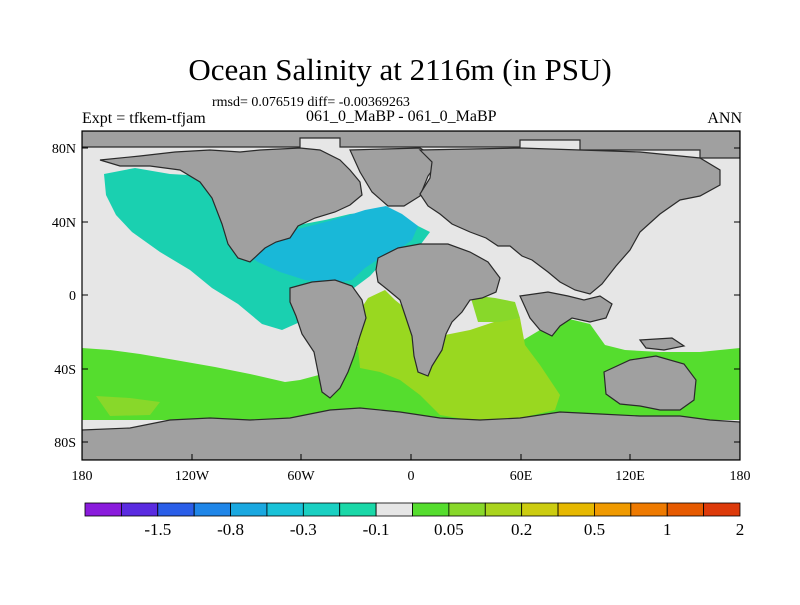 Image resolution: width=800 pixels, height=605 pixels. What do you see at coordinates (144, 118) in the screenshot?
I see `experiment-label: Expt = tfkem-tfjam` at bounding box center [144, 118].